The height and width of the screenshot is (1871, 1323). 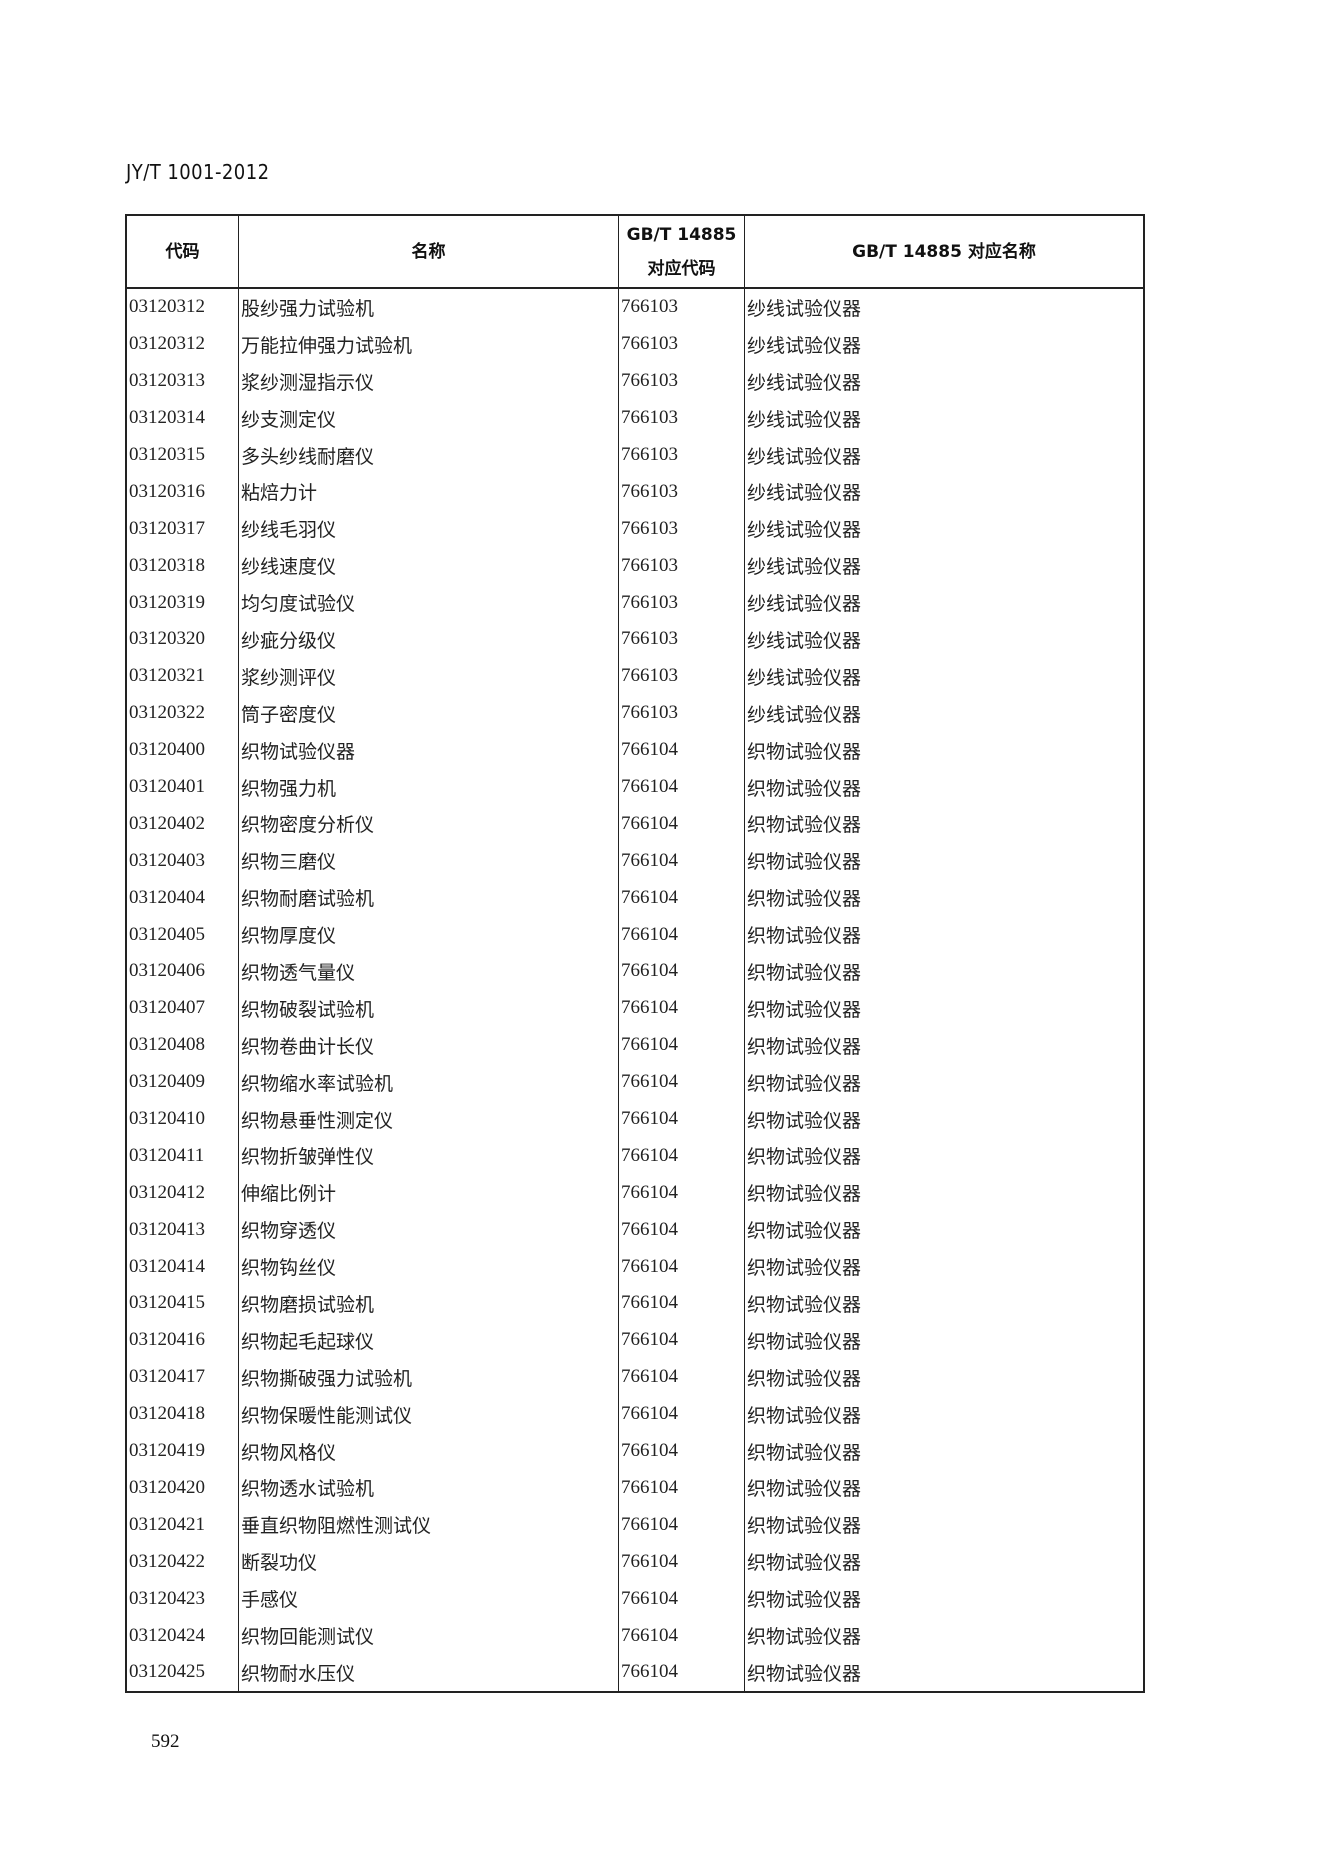 I want to click on code-cell: 03120408, so click(x=182, y=1045).